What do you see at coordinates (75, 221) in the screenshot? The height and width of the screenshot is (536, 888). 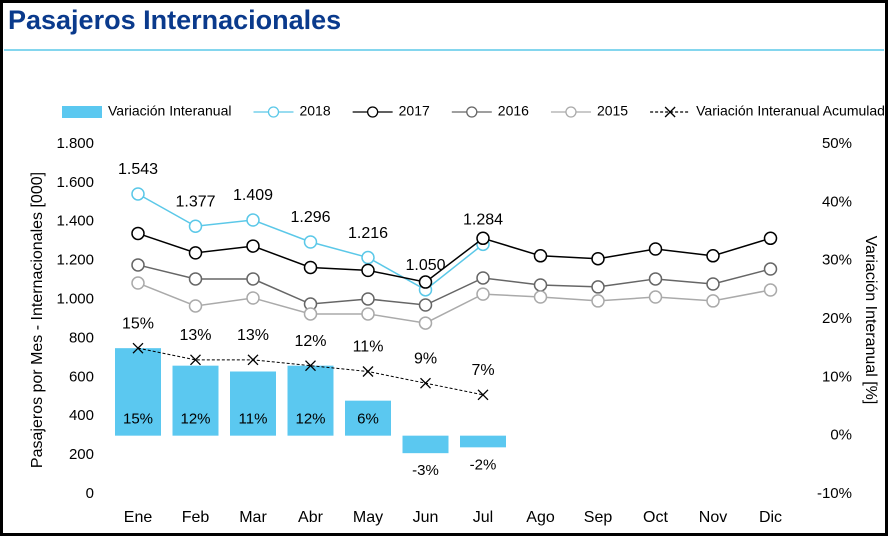 I see `y-tick-label: 1.400` at bounding box center [75, 221].